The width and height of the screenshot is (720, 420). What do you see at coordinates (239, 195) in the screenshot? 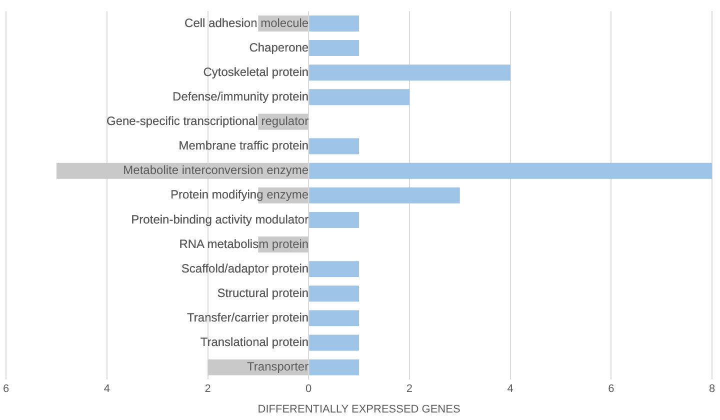
I see `y-tick-label: Protein modifying enzyme` at bounding box center [239, 195].